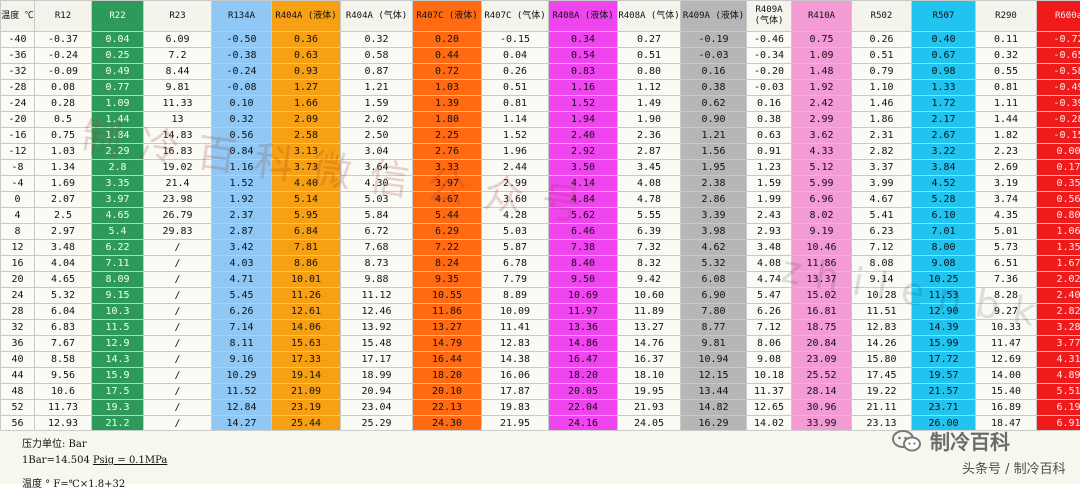  I want to click on pressure-cell: 3.84, so click(944, 168).